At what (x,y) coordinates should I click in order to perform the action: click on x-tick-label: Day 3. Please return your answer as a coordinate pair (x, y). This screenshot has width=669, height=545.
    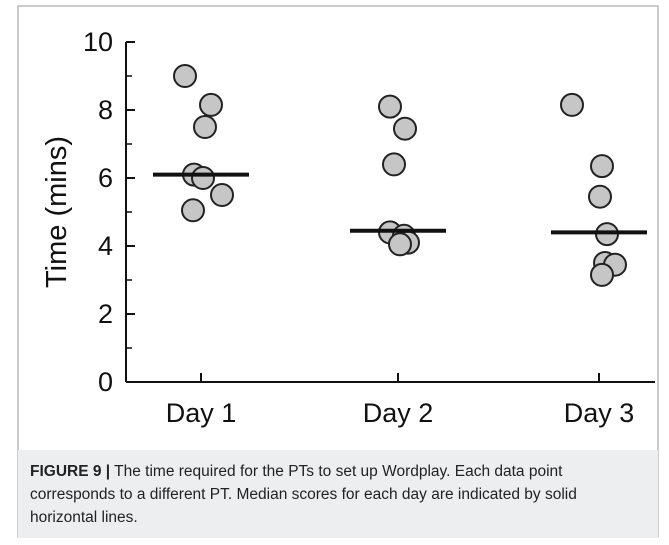
    Looking at the image, I should click on (599, 413).